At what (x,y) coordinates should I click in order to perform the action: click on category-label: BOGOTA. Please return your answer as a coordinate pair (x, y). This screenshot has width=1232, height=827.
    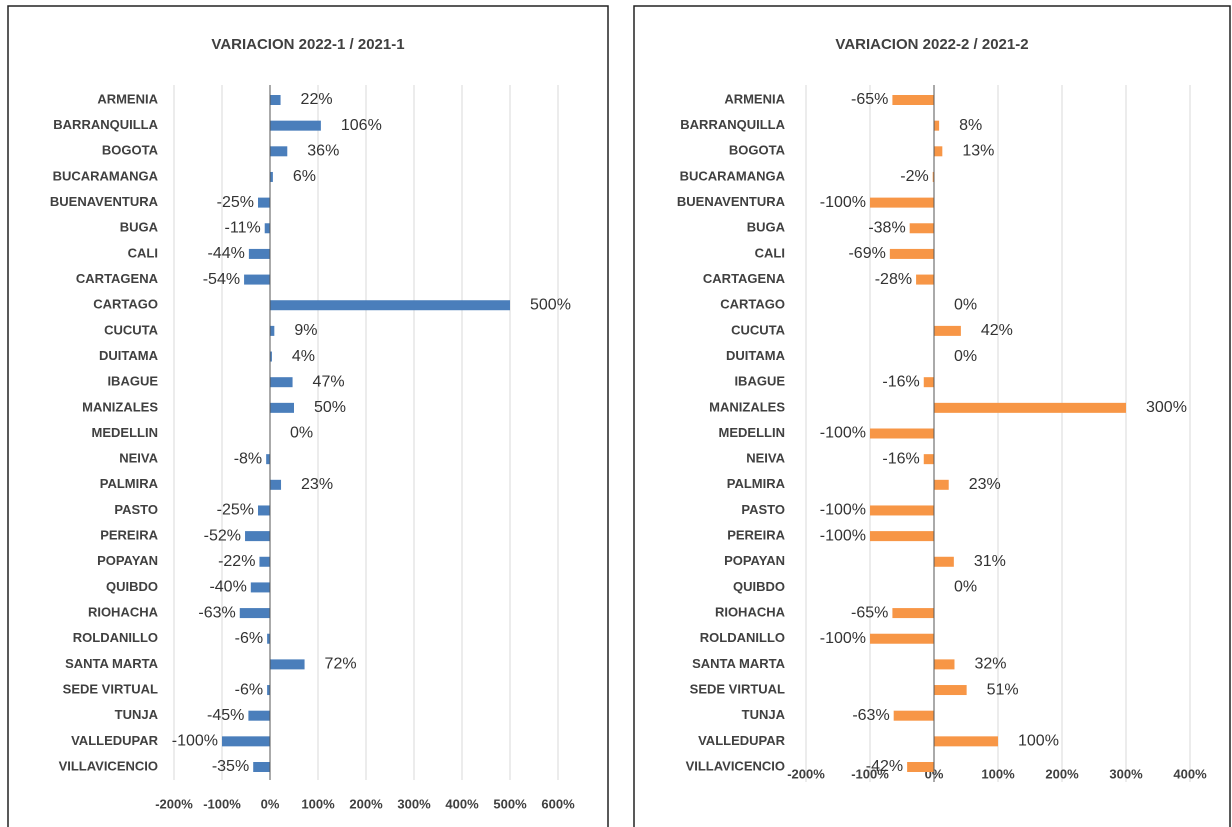
    Looking at the image, I should click on (757, 150).